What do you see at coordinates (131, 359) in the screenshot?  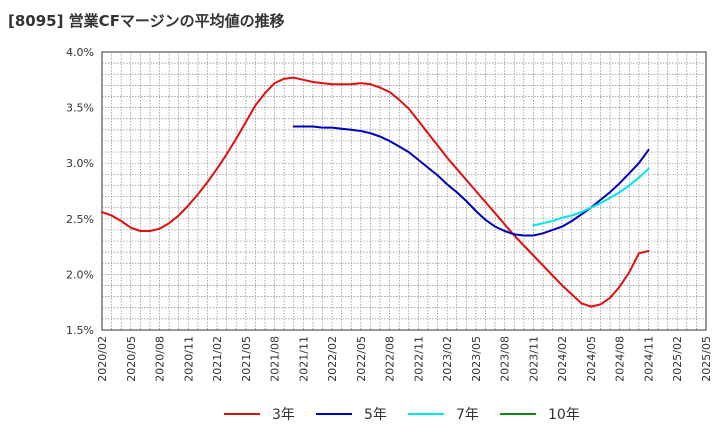 I see `x-tick-label: 2020/05` at bounding box center [131, 359].